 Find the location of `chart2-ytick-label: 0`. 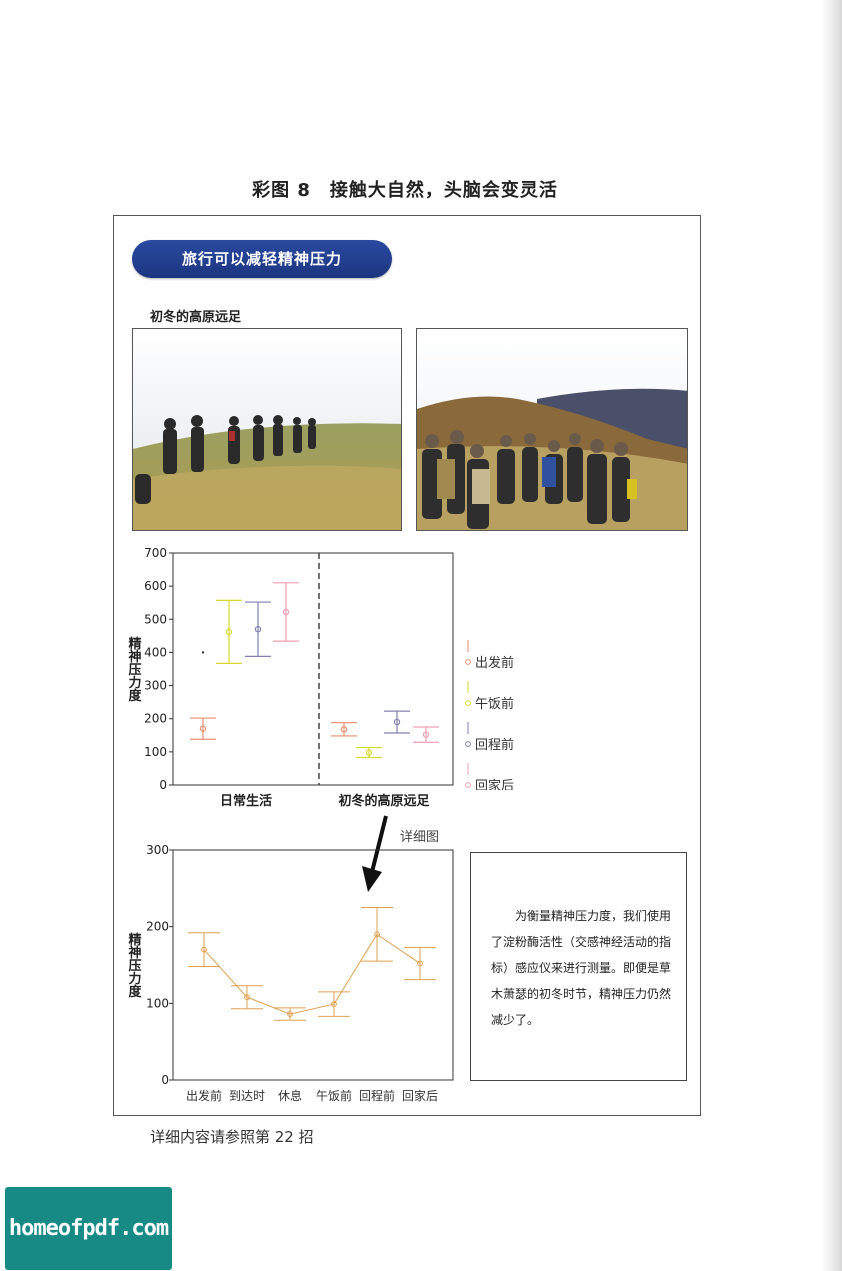

chart2-ytick-label: 0 is located at coordinates (165, 1080).